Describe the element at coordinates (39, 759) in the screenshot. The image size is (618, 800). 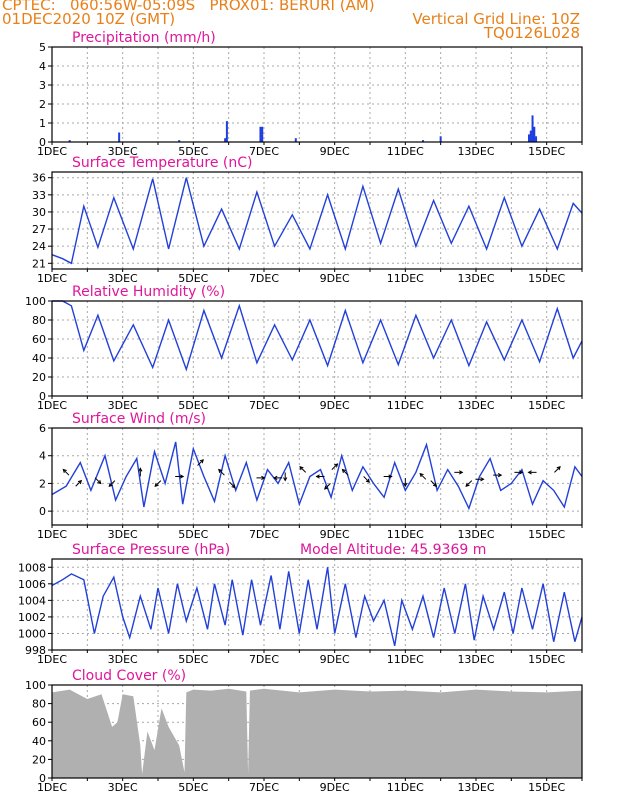
I see `cloud-cover-ytick-label: 20` at that location.